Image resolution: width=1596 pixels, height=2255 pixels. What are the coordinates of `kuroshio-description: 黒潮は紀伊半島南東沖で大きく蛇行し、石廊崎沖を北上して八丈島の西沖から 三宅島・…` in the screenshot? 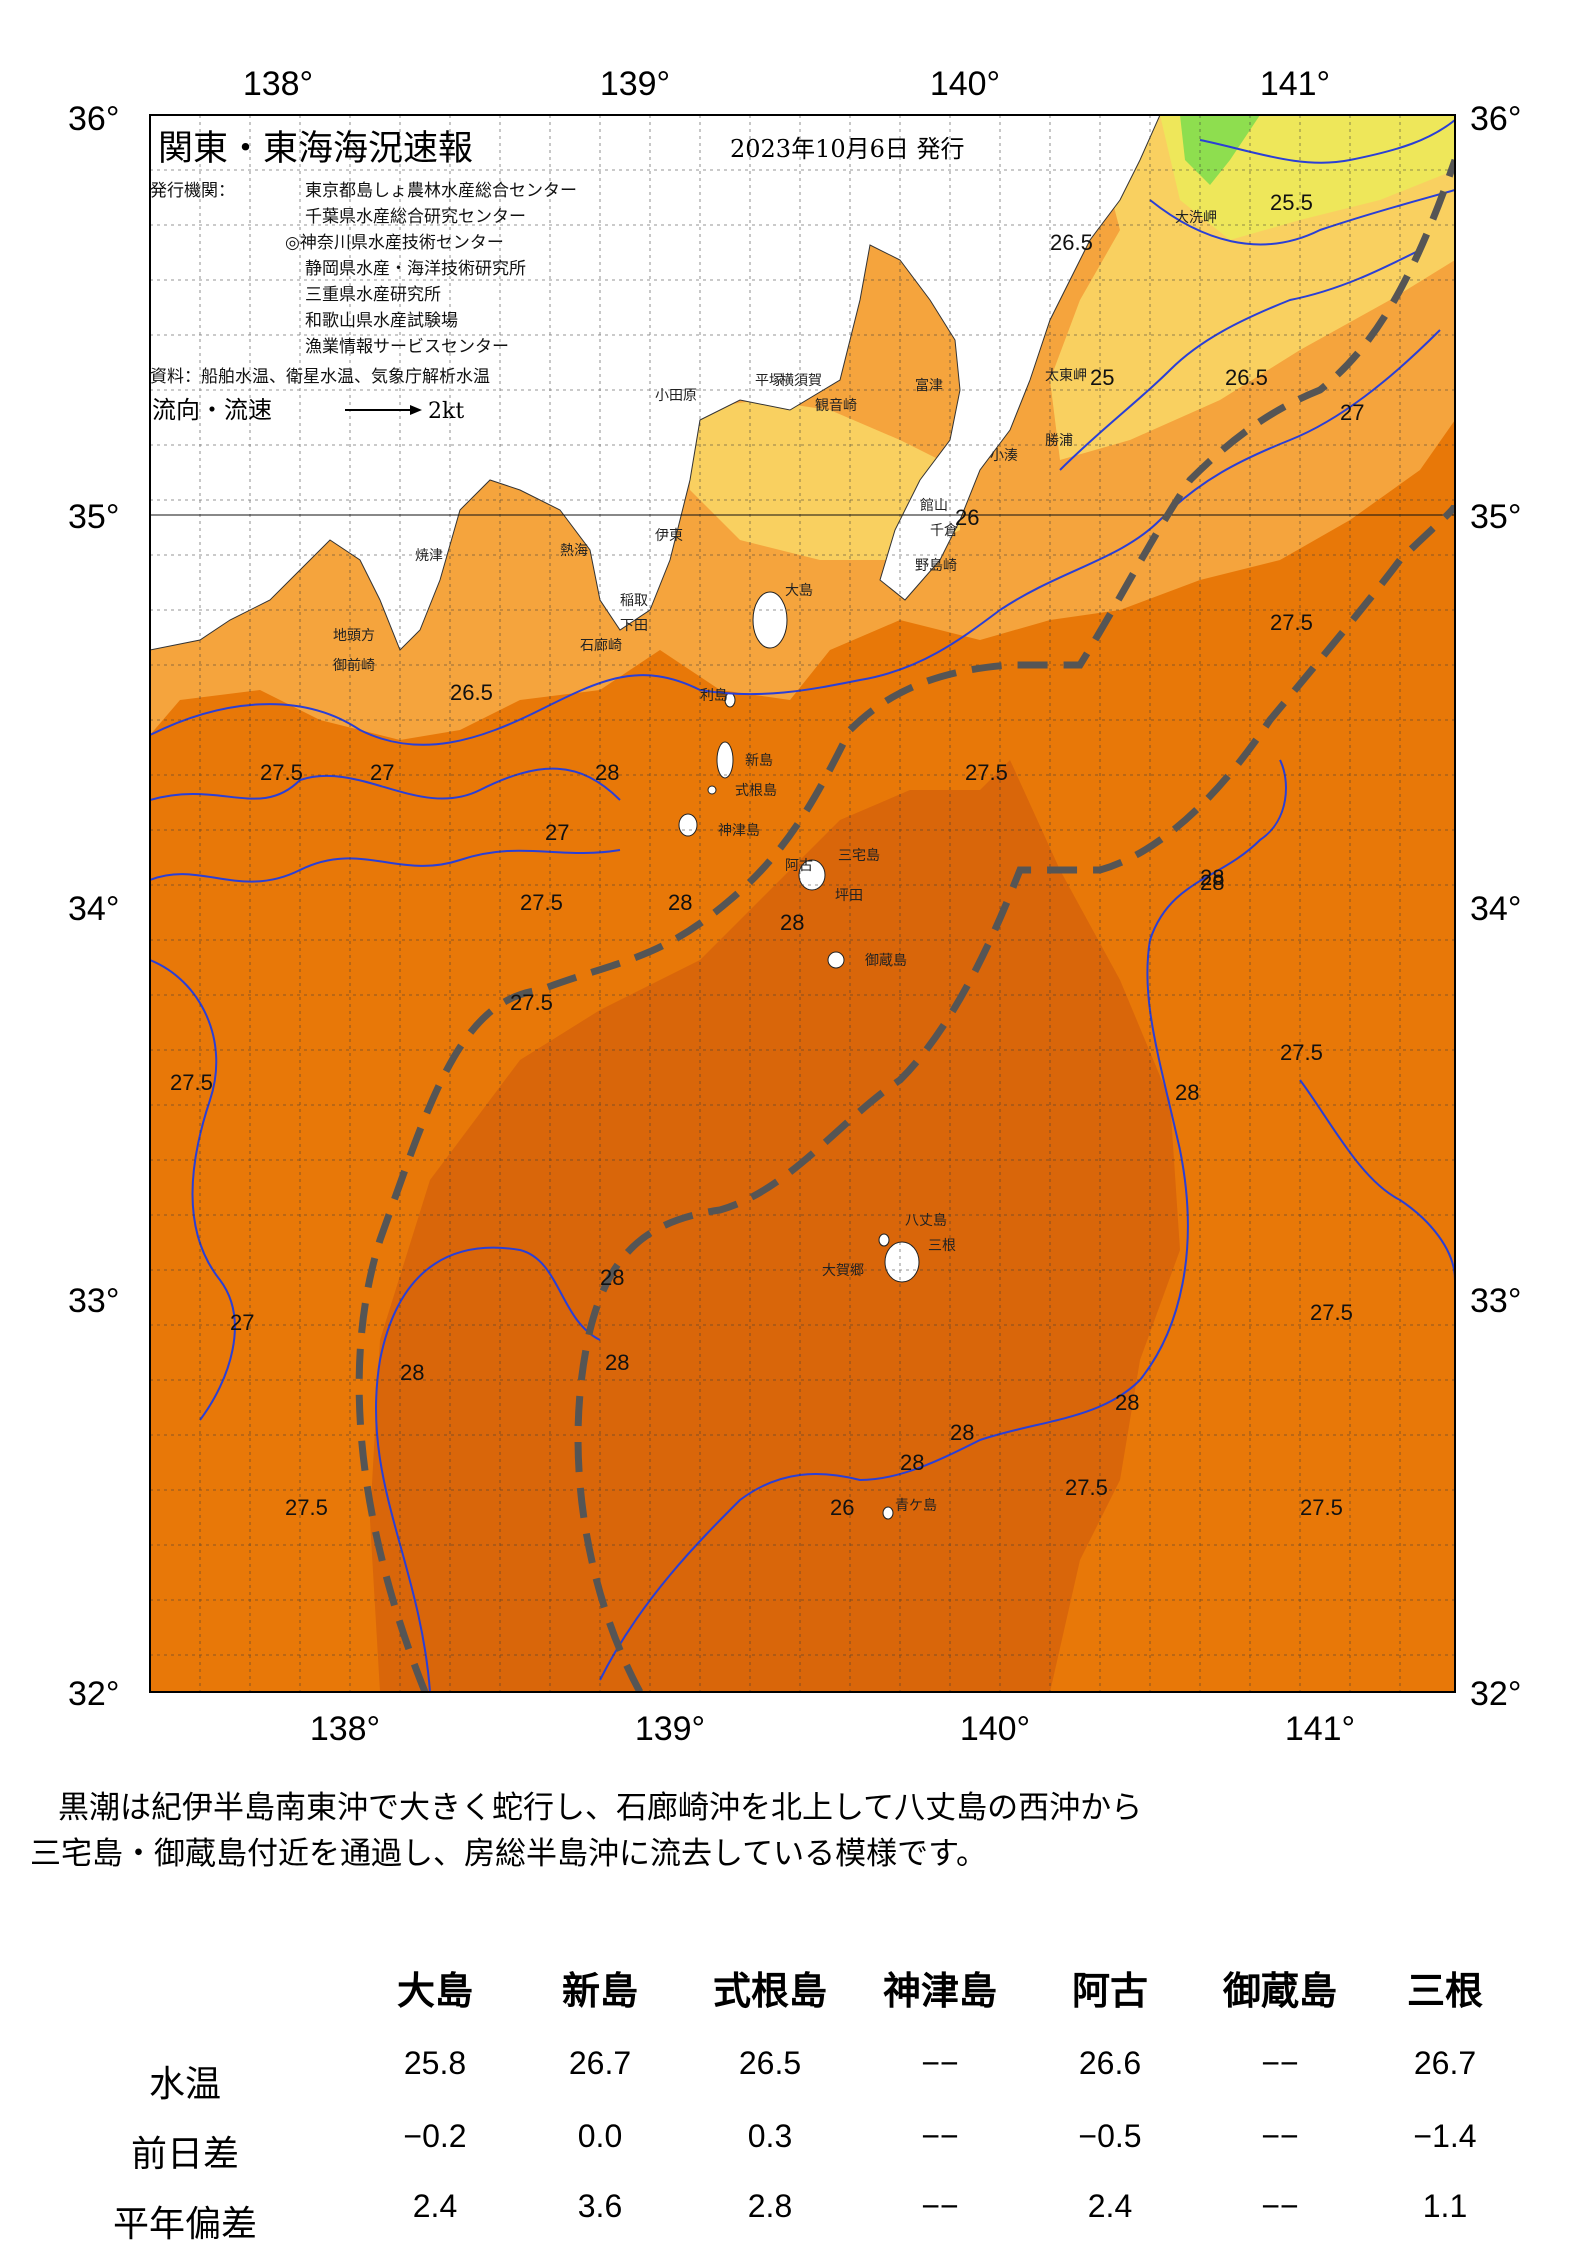 It's located at (800, 1831).